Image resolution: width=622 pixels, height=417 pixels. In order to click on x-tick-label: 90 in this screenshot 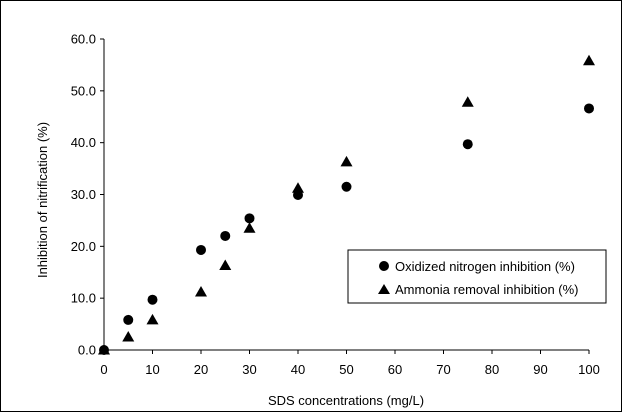, I will do `click(540, 369)`.